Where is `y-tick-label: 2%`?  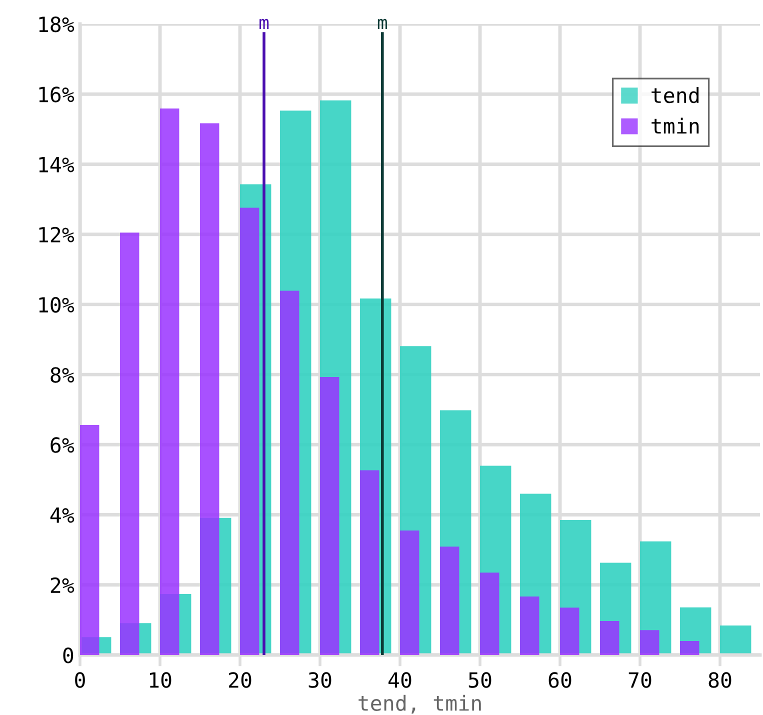 y-tick-label: 2% is located at coordinates (62, 585).